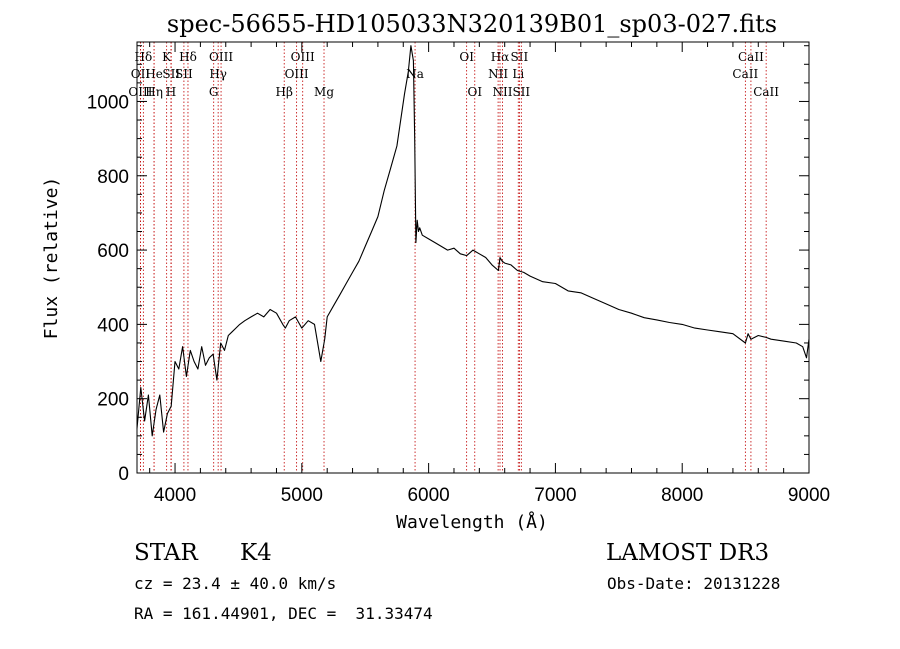 The image size is (900, 649). What do you see at coordinates (303, 57) in the screenshot?
I see `line-label-14: OIII` at bounding box center [303, 57].